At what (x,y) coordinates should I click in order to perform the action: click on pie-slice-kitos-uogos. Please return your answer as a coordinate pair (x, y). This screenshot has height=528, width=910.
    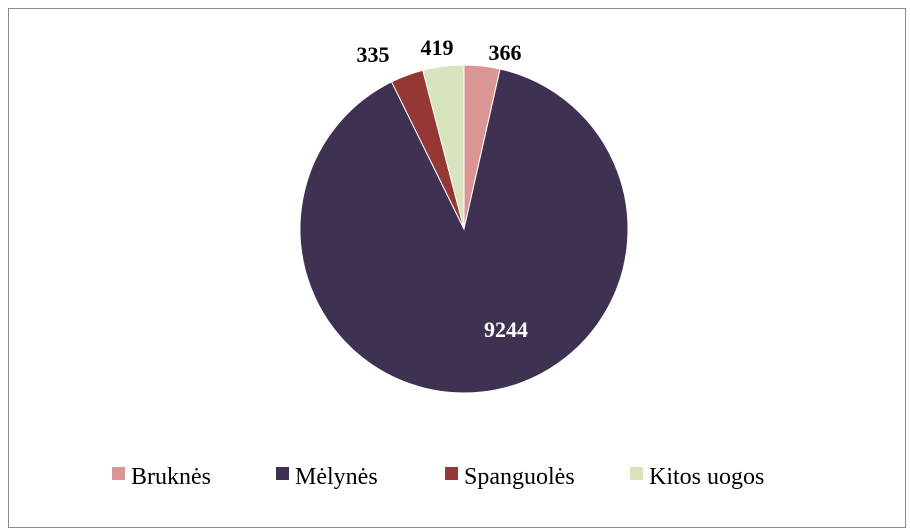
    Looking at the image, I should click on (443, 147).